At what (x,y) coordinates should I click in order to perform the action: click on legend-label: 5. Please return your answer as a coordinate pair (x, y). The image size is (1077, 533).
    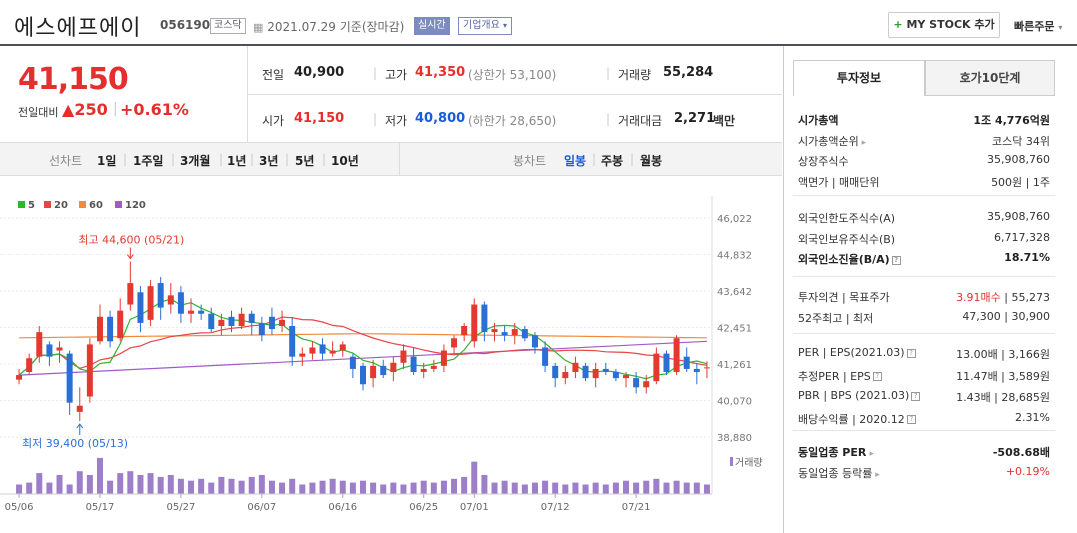
    Looking at the image, I should click on (31, 205).